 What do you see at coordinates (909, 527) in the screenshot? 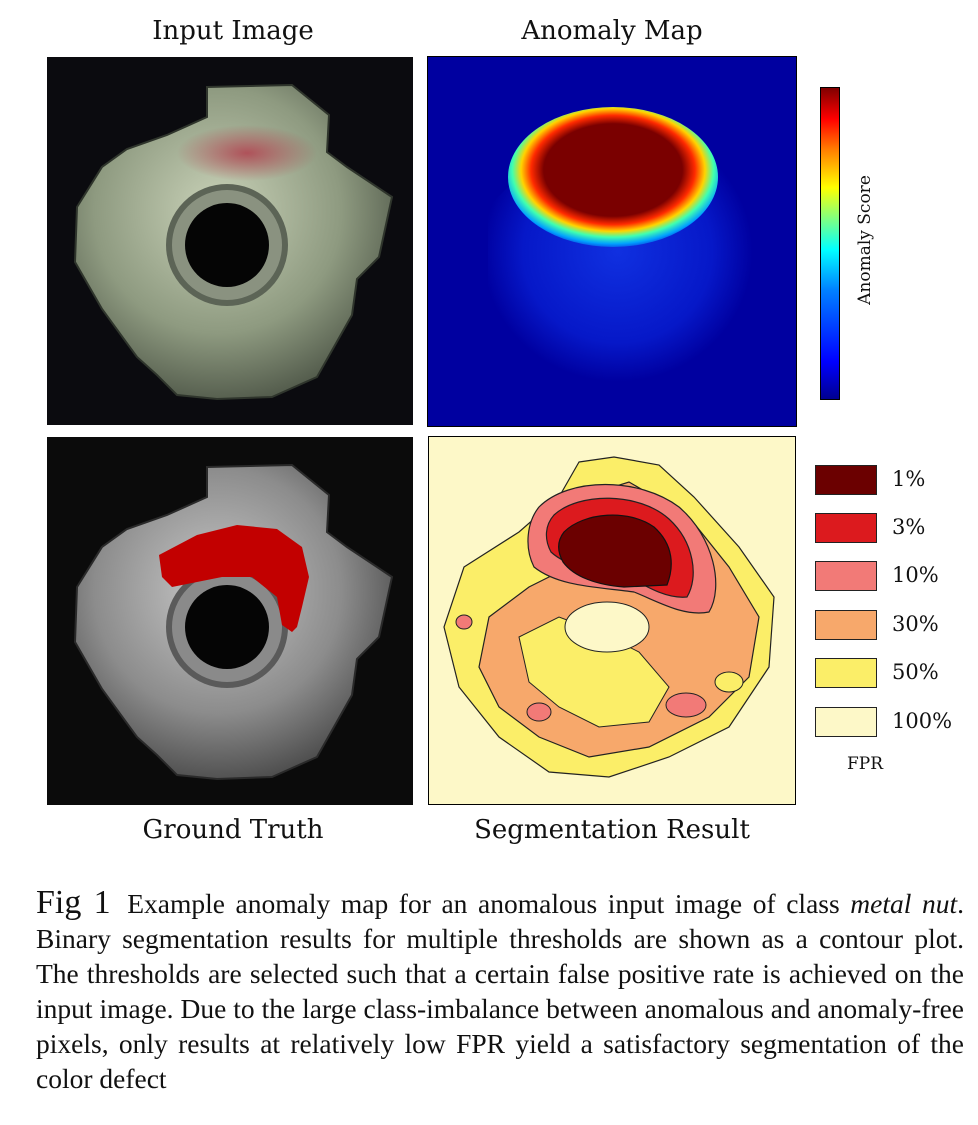
I see `legend-label: 3%` at bounding box center [909, 527].